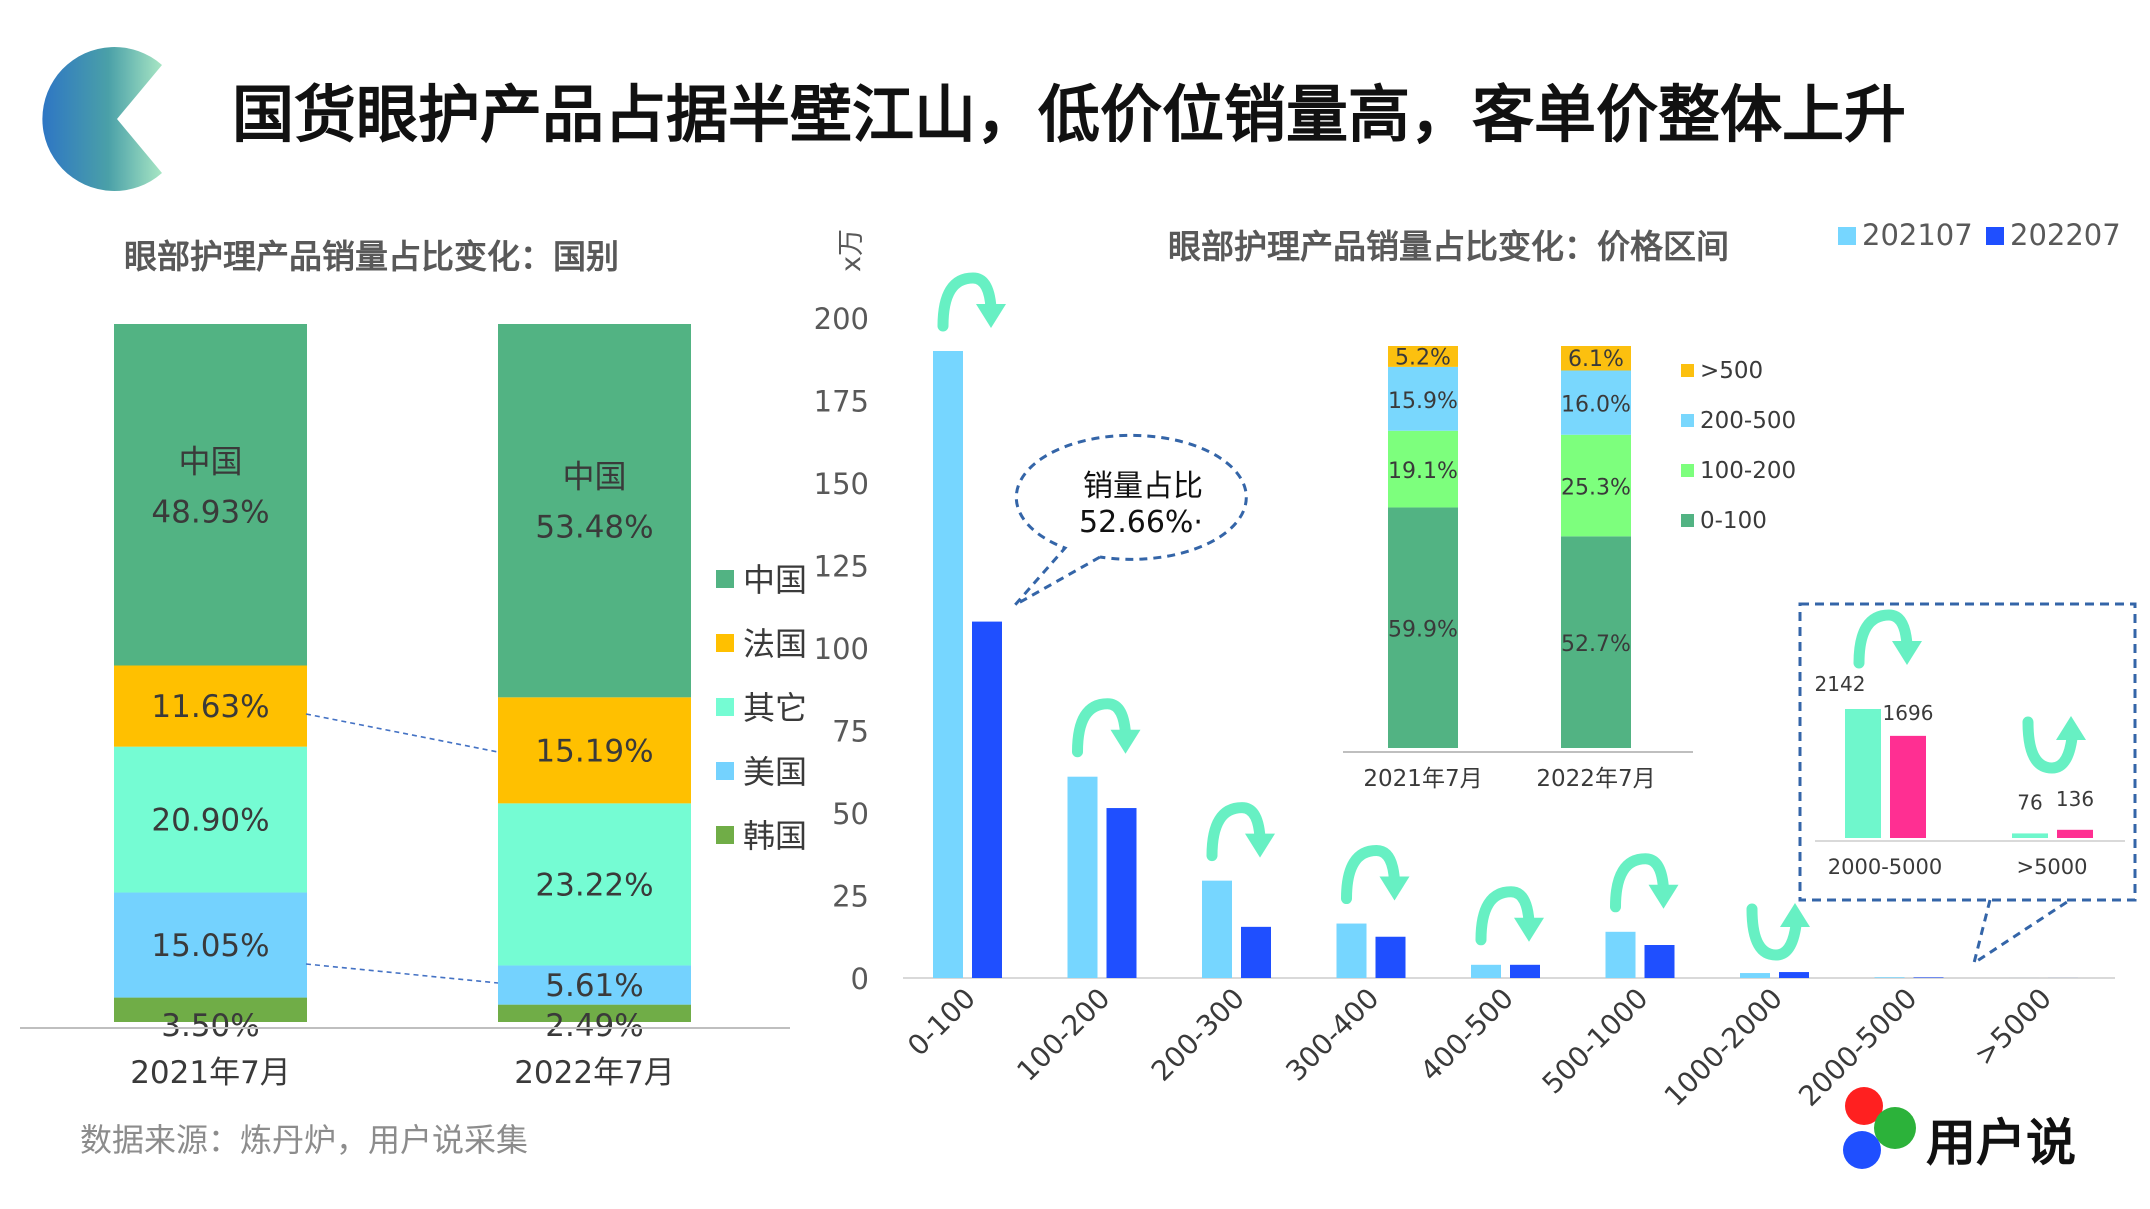  Describe the element at coordinates (1596, 359) in the screenshot. I see `inset-data-label: 6.1%` at that location.